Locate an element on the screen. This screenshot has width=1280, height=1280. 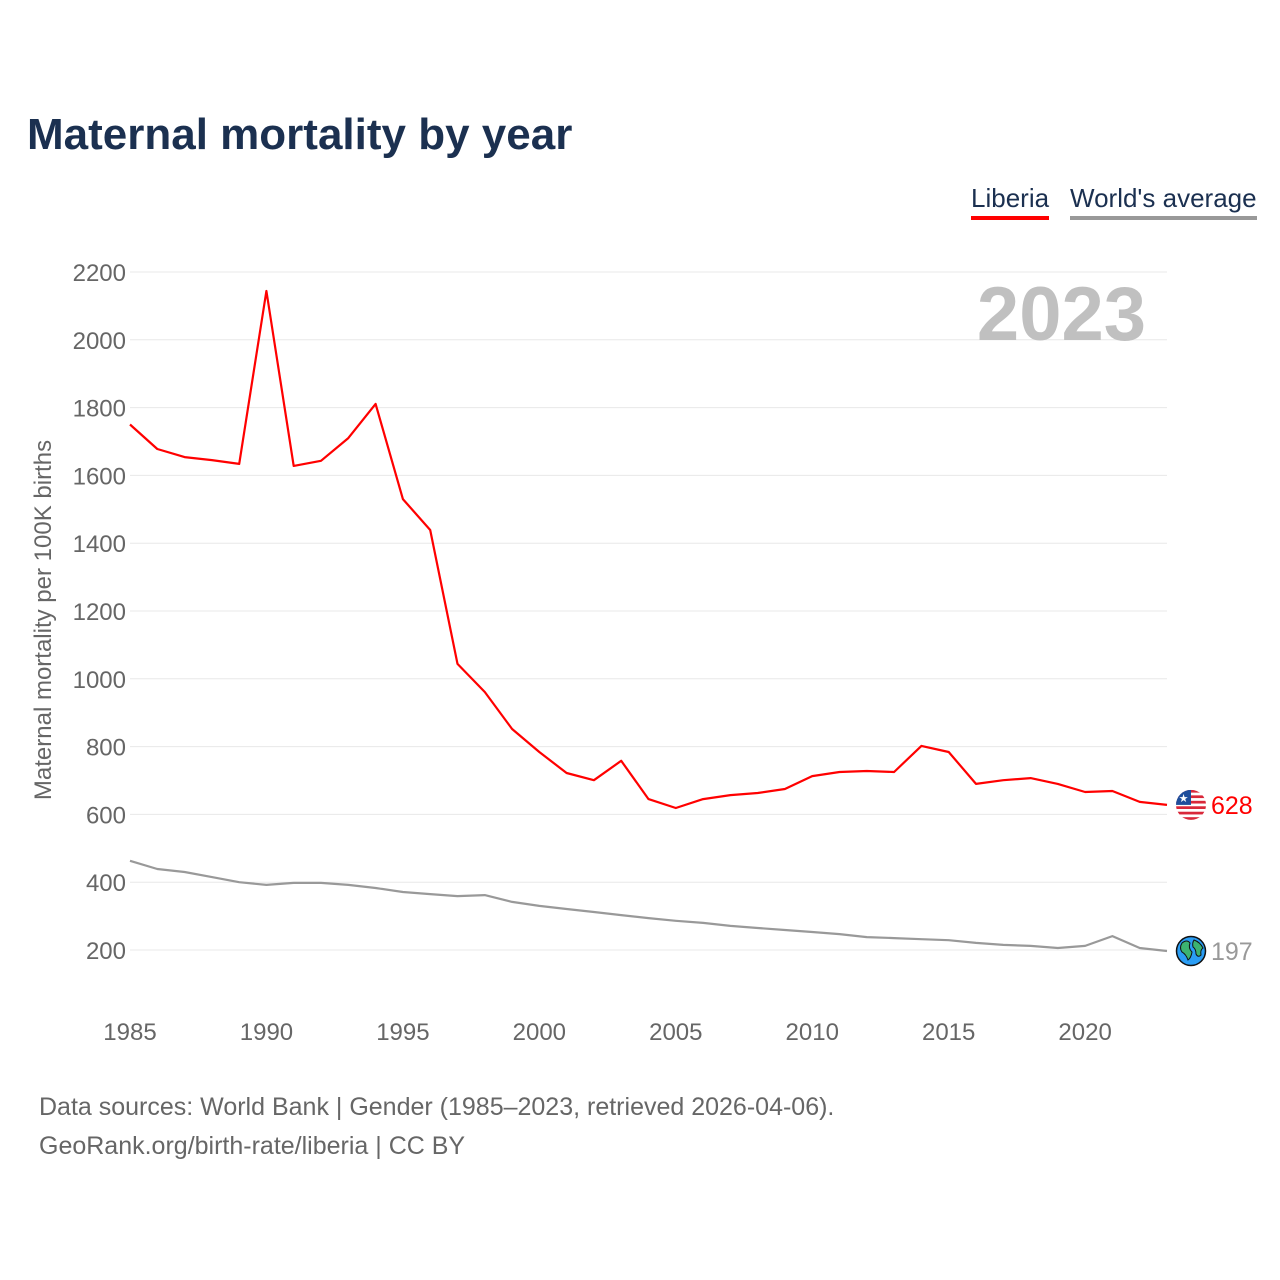
y-tick-label: 1000 is located at coordinates (99, 680).